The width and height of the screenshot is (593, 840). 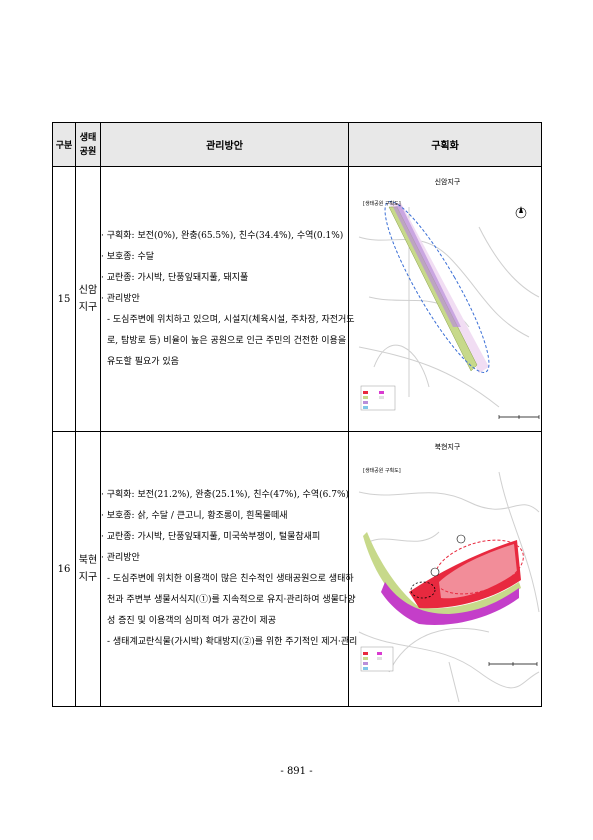 What do you see at coordinates (88, 569) in the screenshot?
I see `park-name: 북현 지구` at bounding box center [88, 569].